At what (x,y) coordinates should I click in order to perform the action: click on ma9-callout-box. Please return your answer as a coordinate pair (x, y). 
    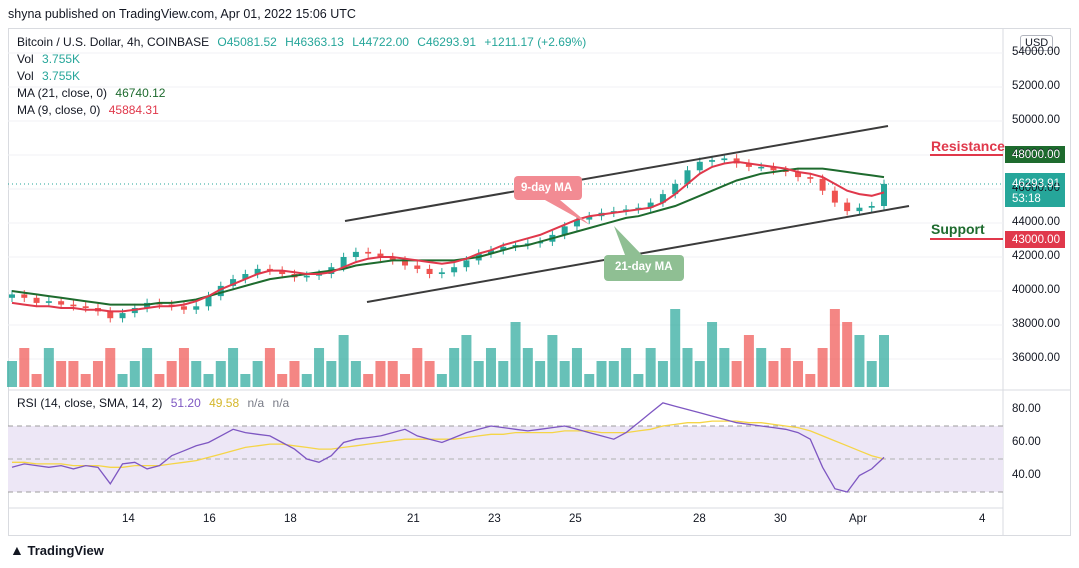
    Looking at the image, I should click on (548, 188).